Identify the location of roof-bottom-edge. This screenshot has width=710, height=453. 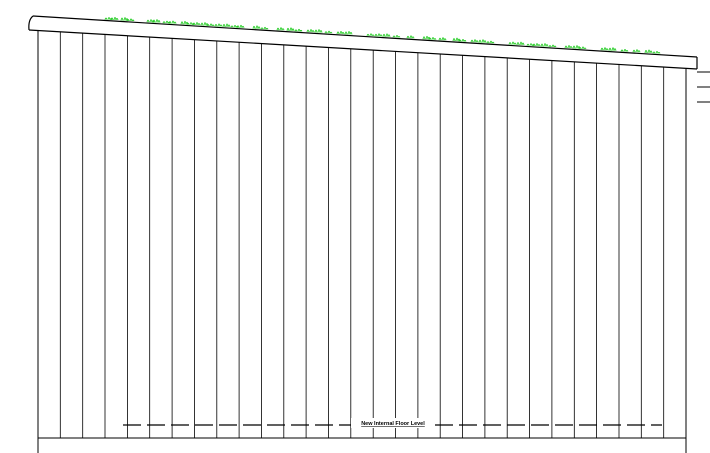
(363, 49).